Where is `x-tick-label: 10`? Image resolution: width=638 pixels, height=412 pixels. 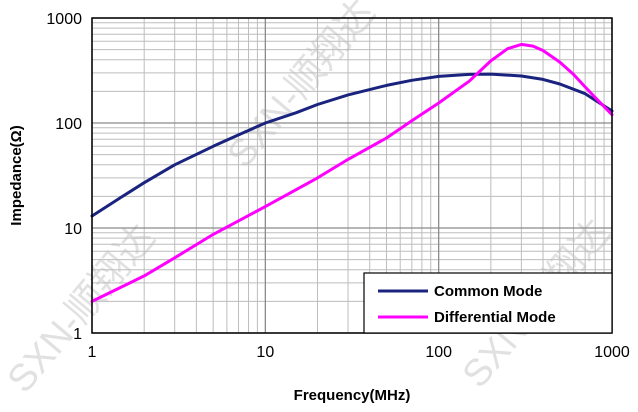
x-tick-label: 10 is located at coordinates (265, 352).